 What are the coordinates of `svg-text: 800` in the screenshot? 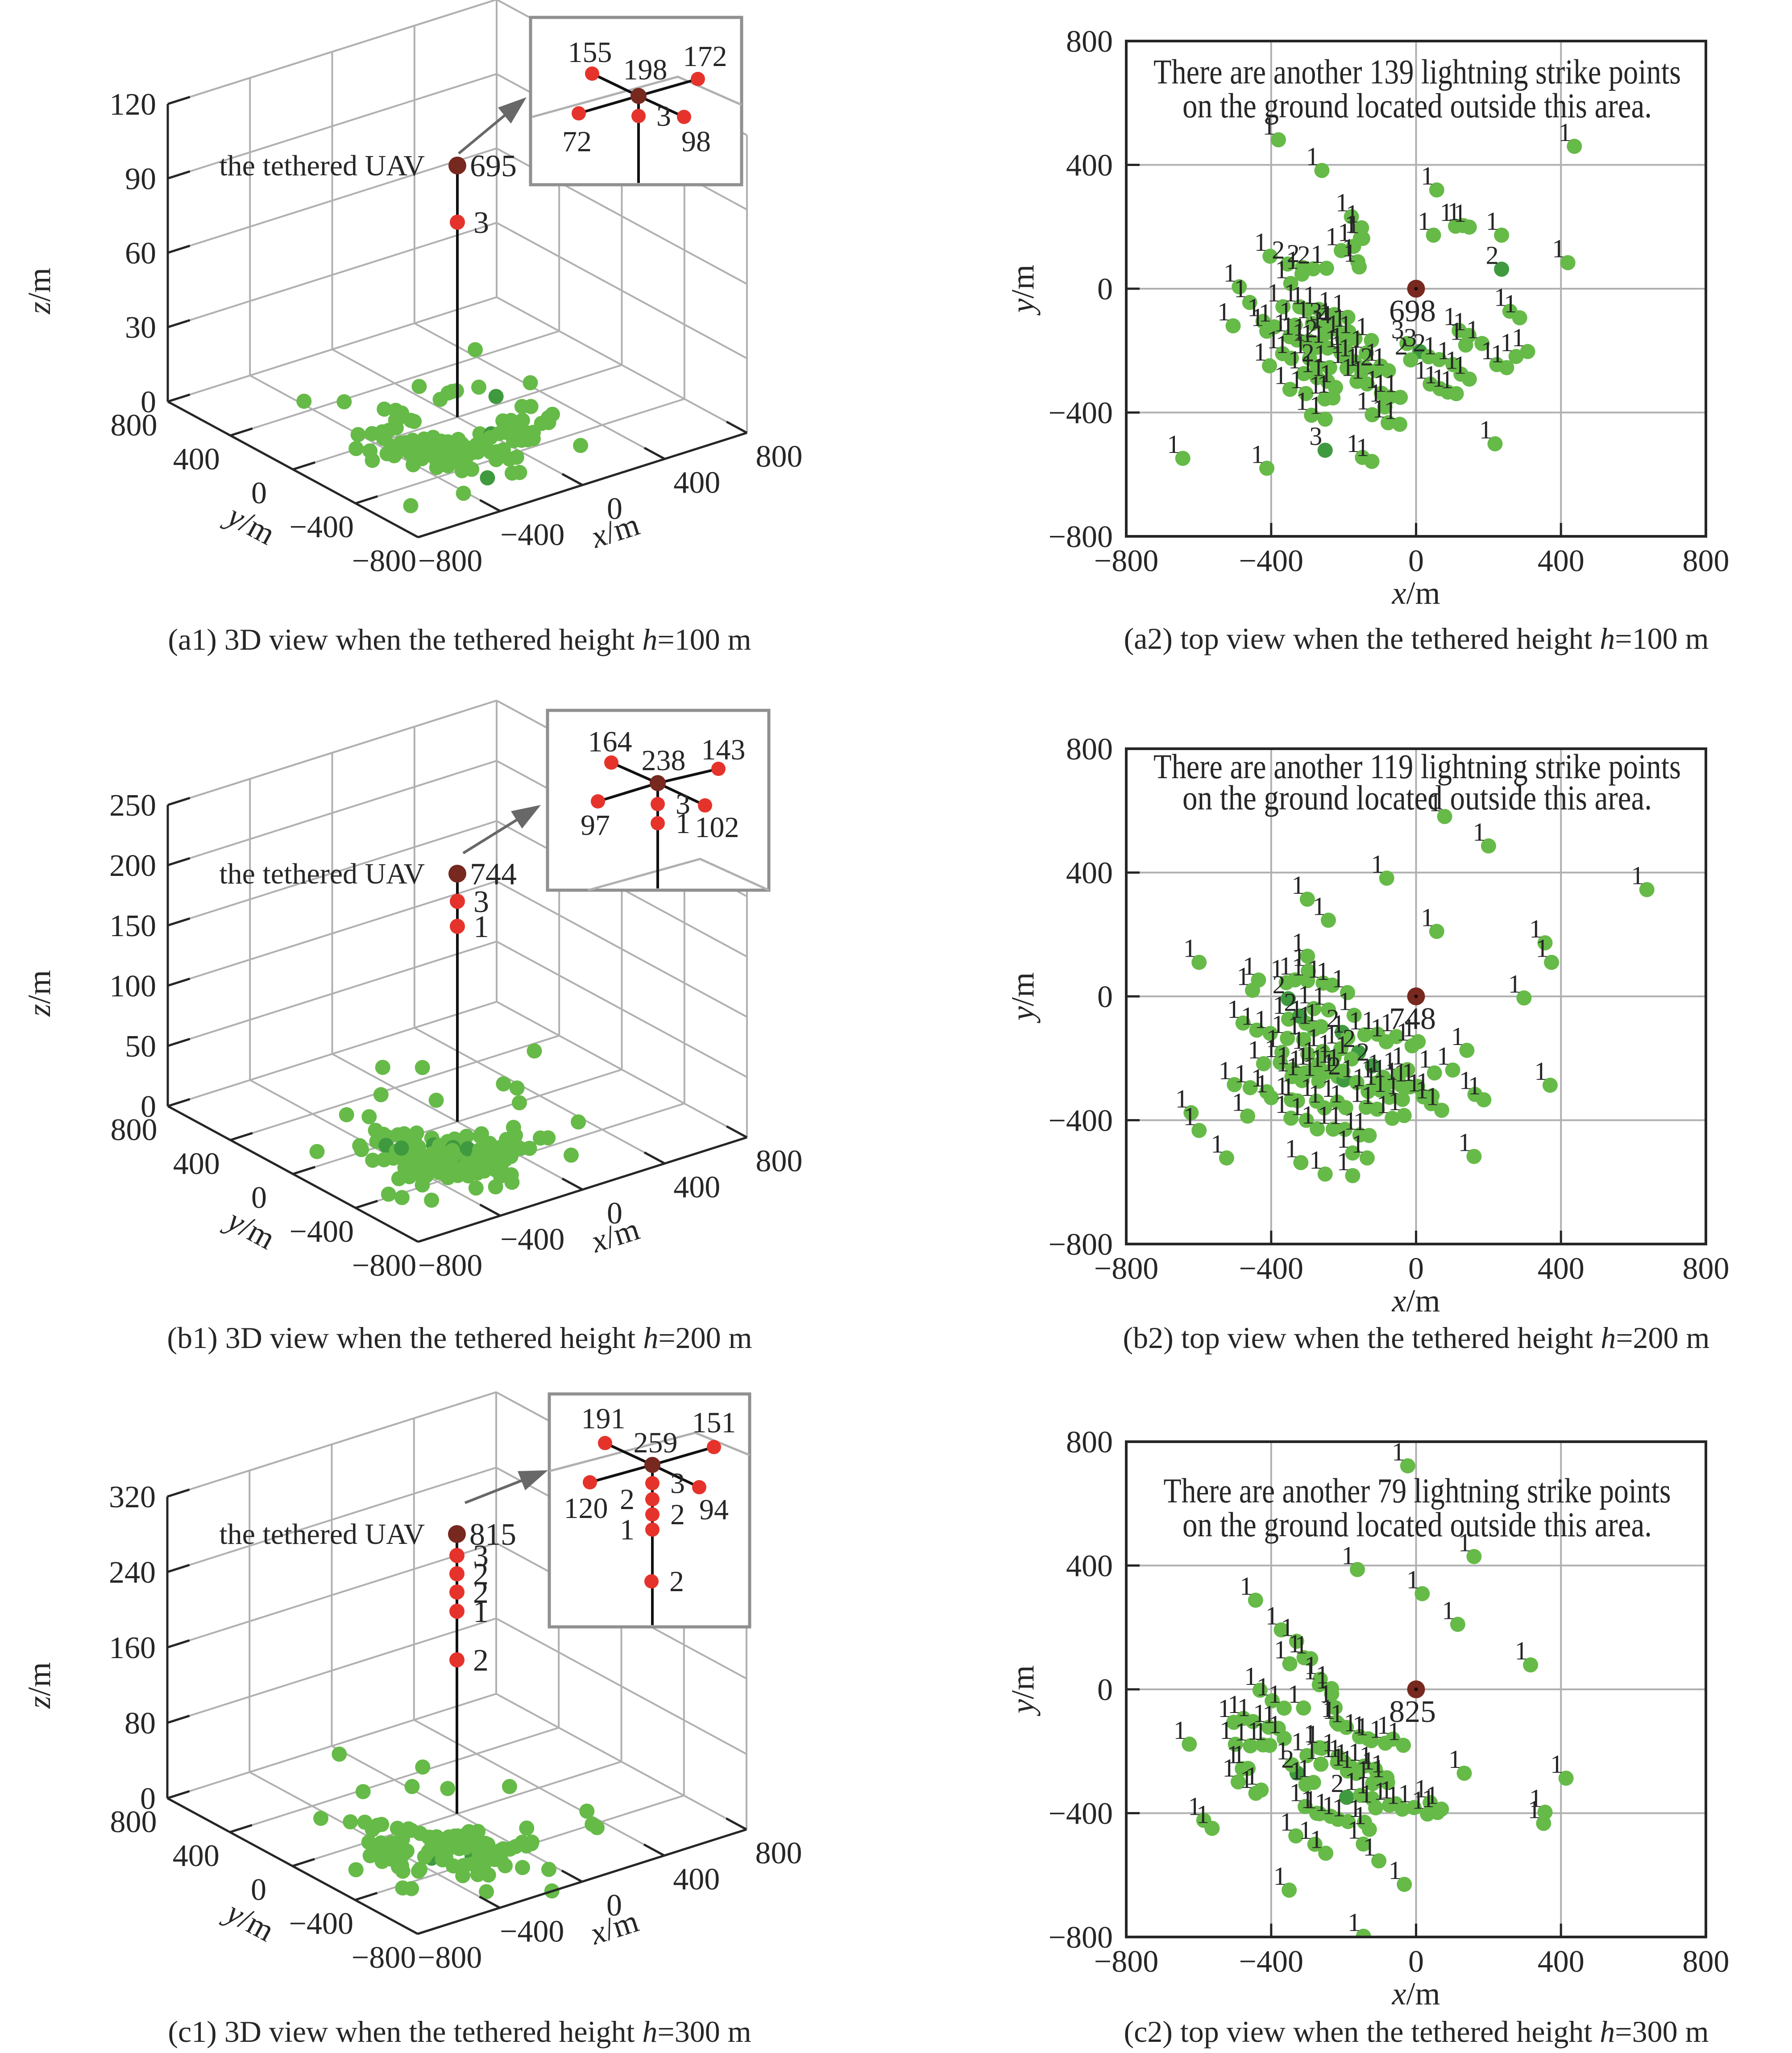 It's located at (134, 425).